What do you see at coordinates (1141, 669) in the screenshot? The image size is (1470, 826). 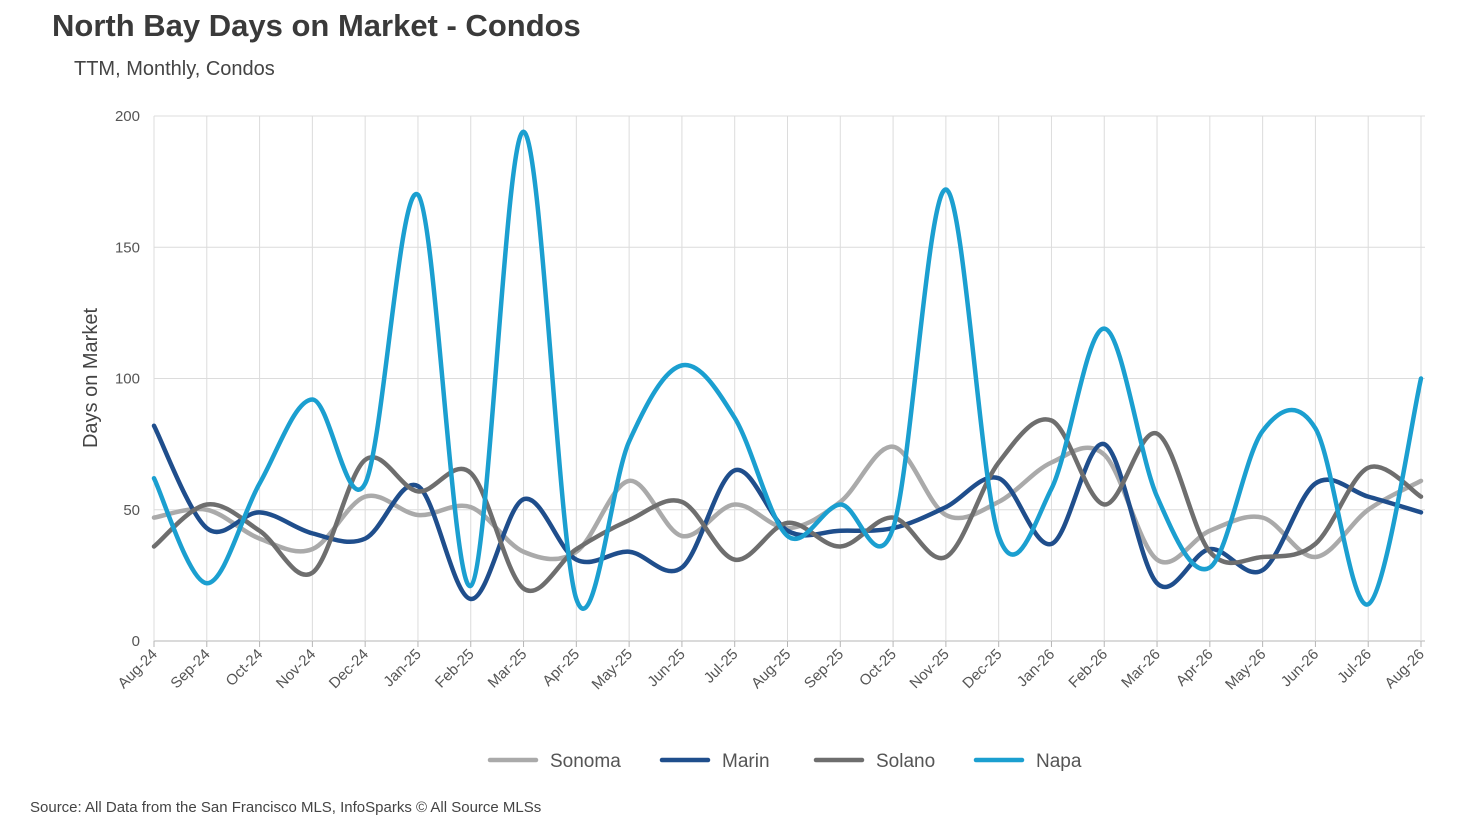 I see `x-tick-label: Mar-26` at bounding box center [1141, 669].